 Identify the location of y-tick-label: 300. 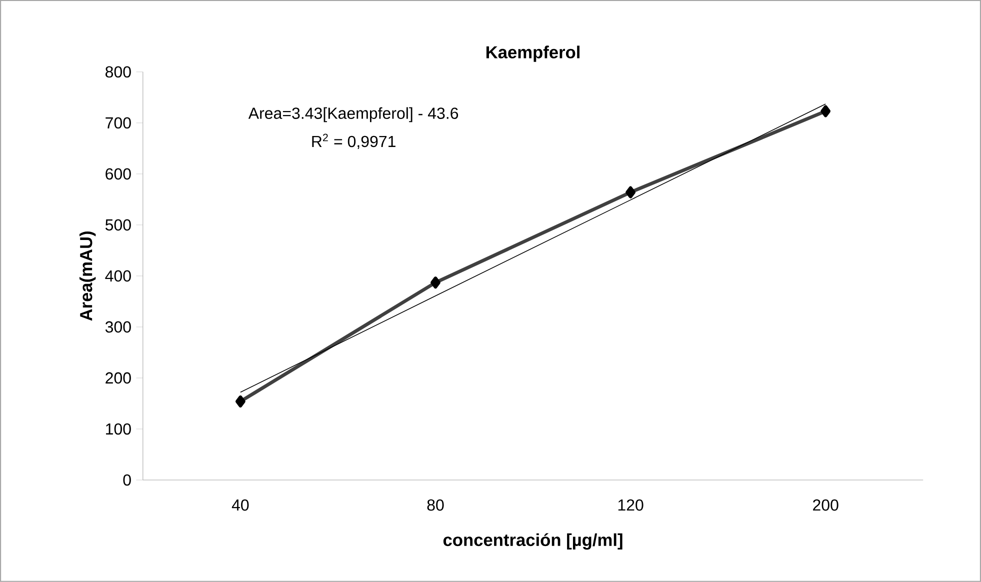
(118, 327).